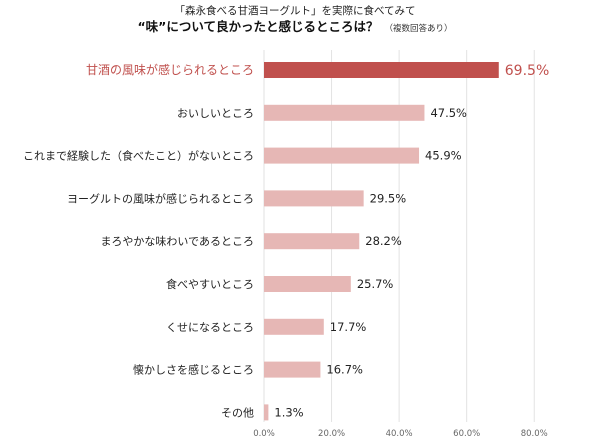  I want to click on category-label: その他, so click(237, 412).